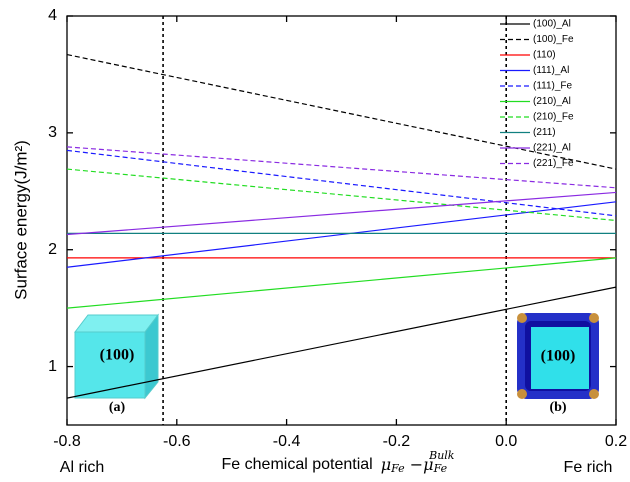  I want to click on legend-label: (211), so click(544, 132).